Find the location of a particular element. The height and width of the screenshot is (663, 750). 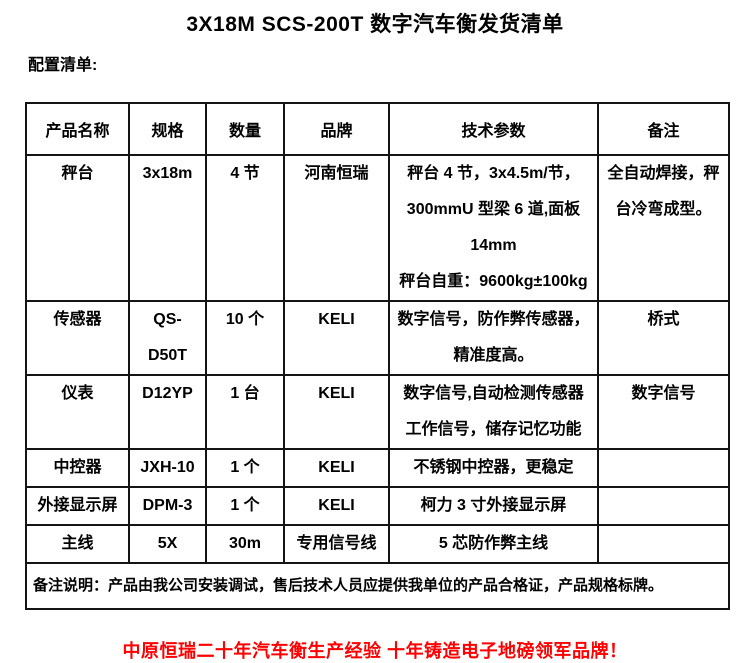

header-product-name: 产品名称 is located at coordinates (77, 129).